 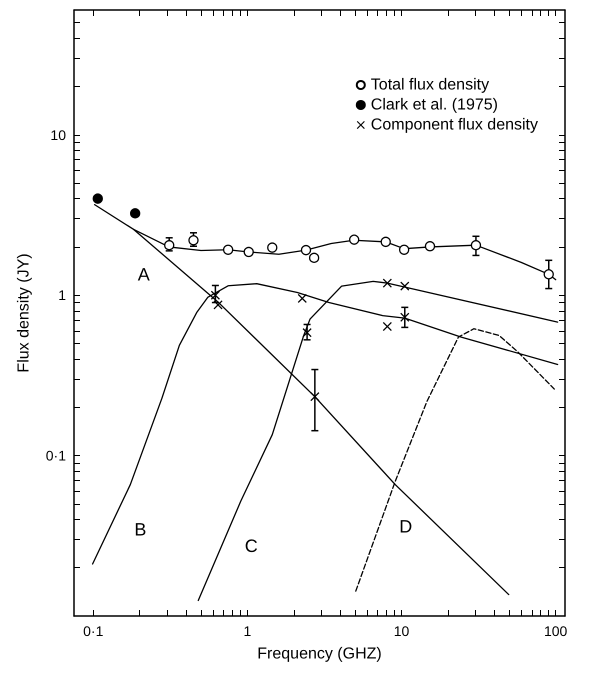 What do you see at coordinates (454, 125) in the screenshot?
I see `legend-label: Component flux density` at bounding box center [454, 125].